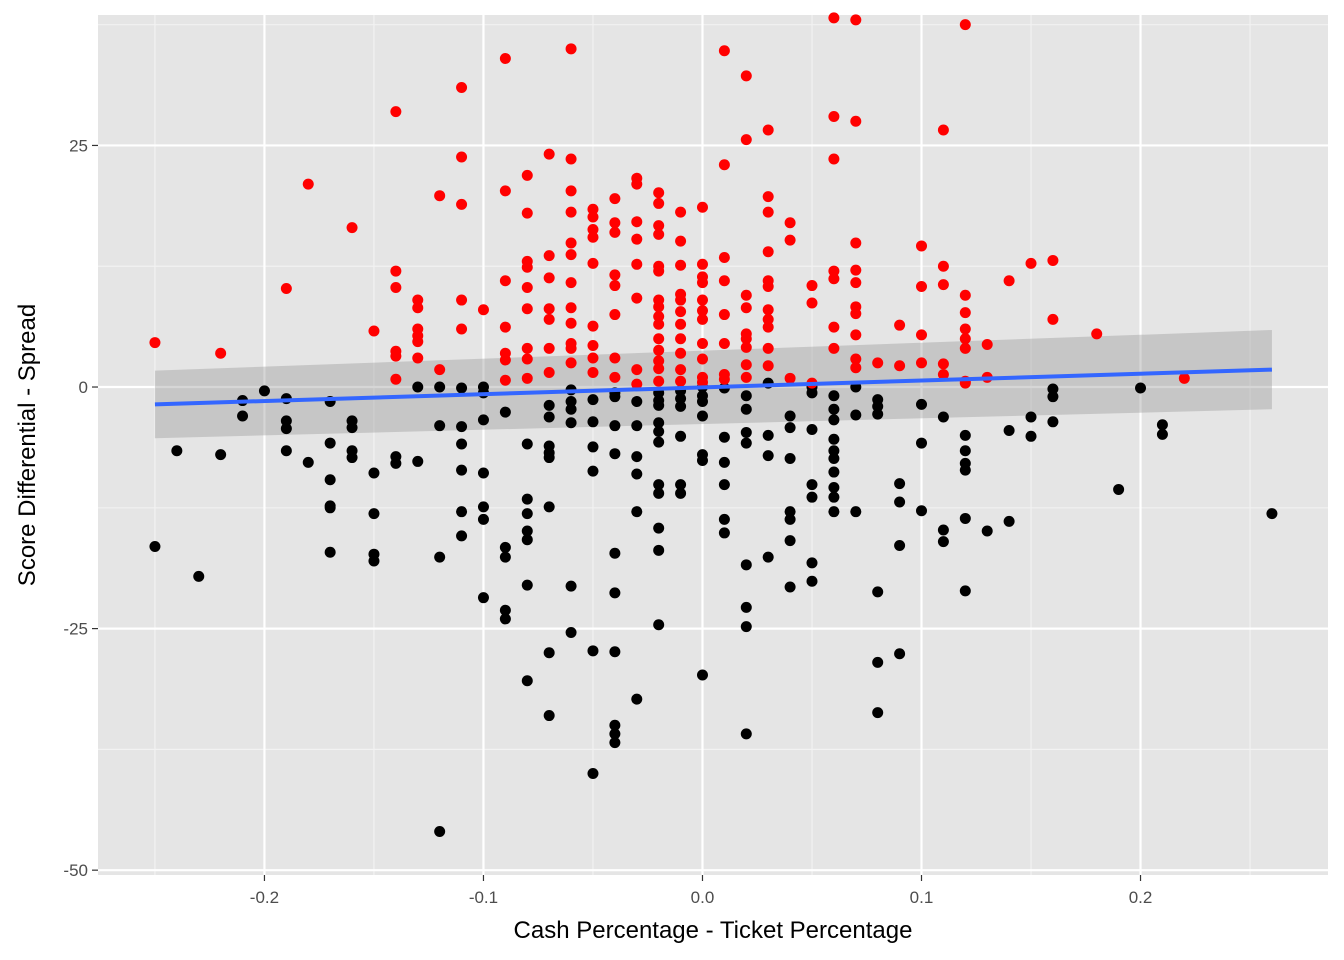  I want to click on trend-line-layer, so click(713, 387).